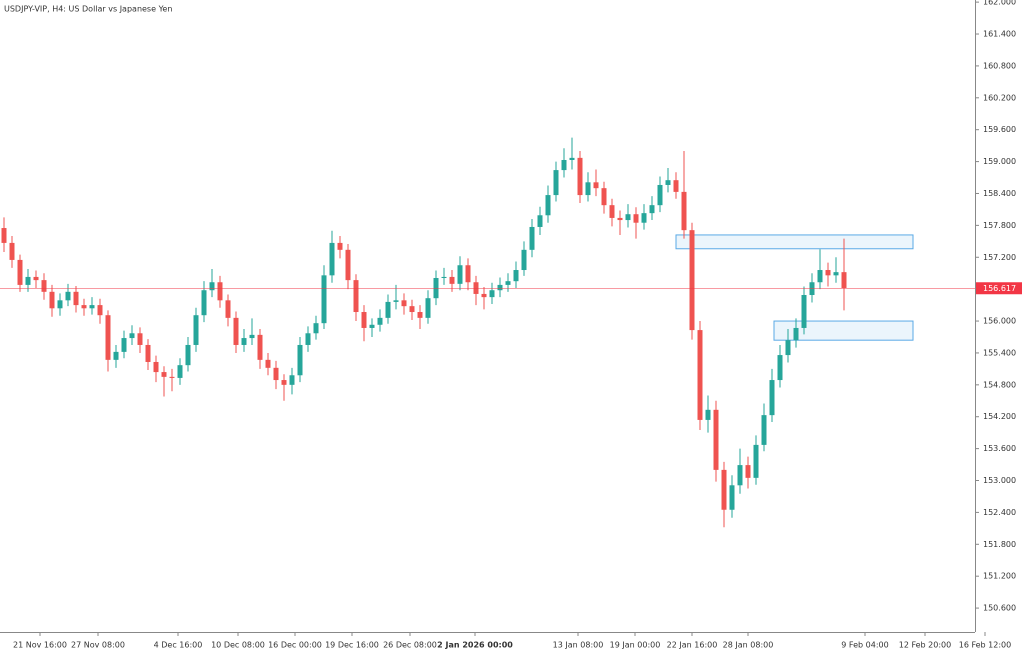 The width and height of the screenshot is (1024, 656). Describe the element at coordinates (985, 645) in the screenshot. I see `x-tick-label: 16 Feb 12:00` at that location.